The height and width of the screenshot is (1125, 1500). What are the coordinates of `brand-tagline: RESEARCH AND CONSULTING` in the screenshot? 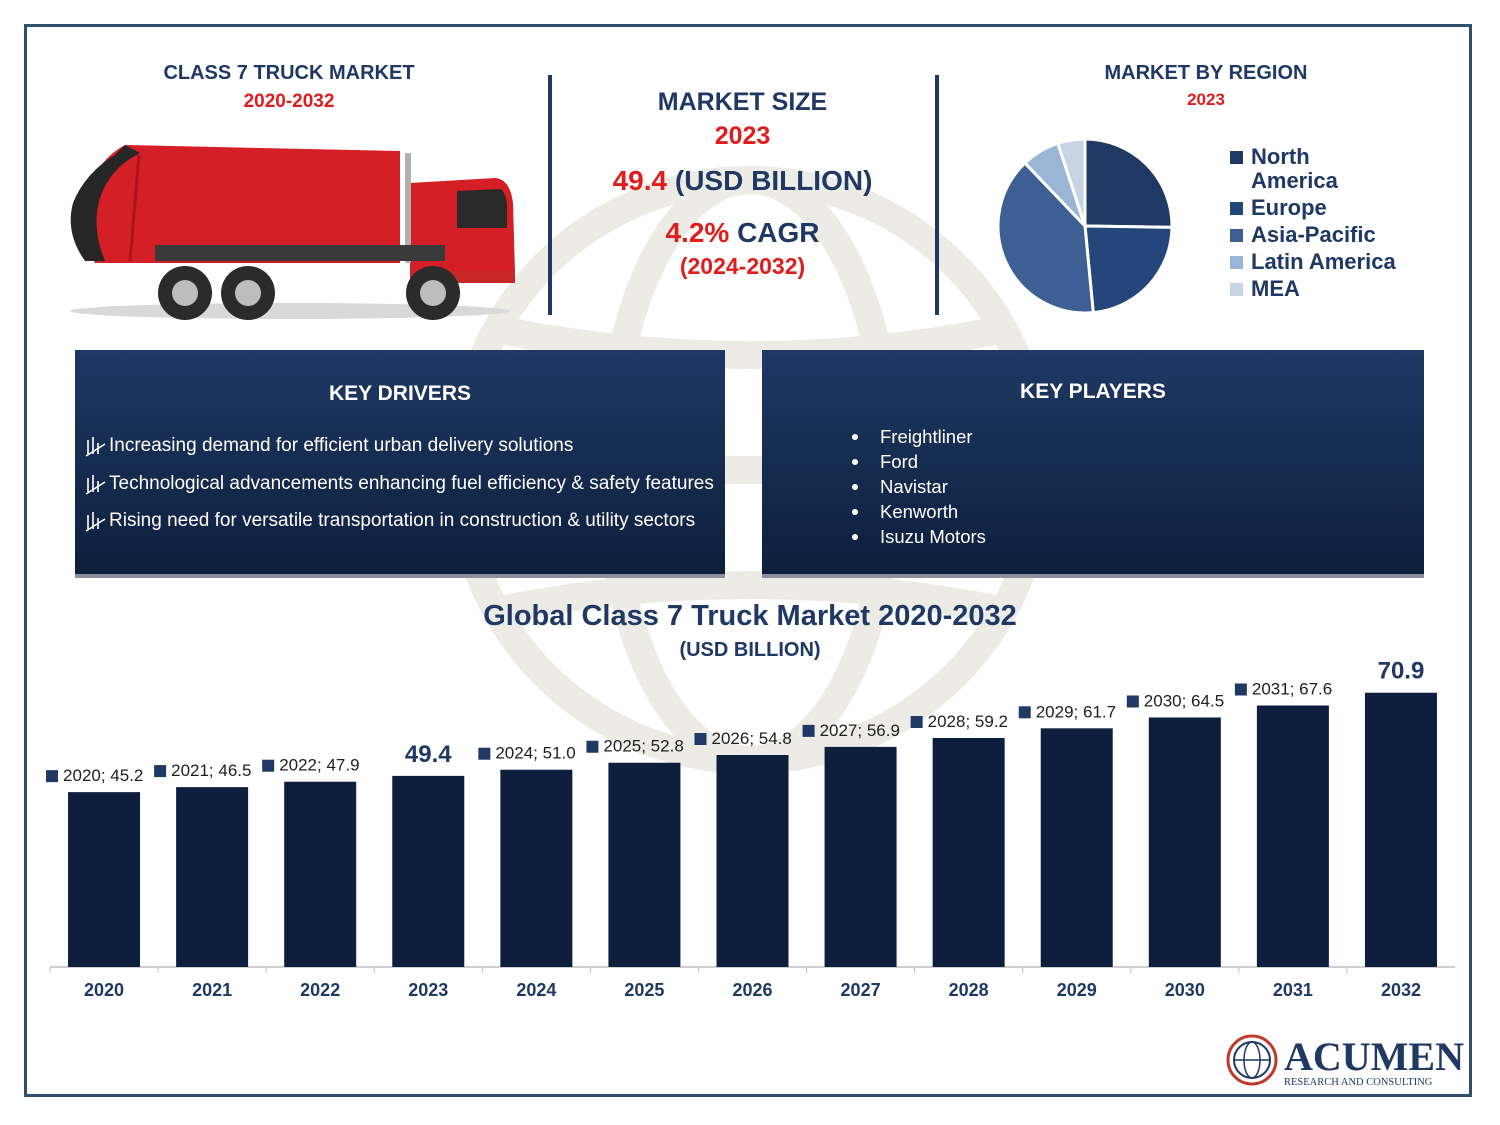 It's located at (1358, 1082).